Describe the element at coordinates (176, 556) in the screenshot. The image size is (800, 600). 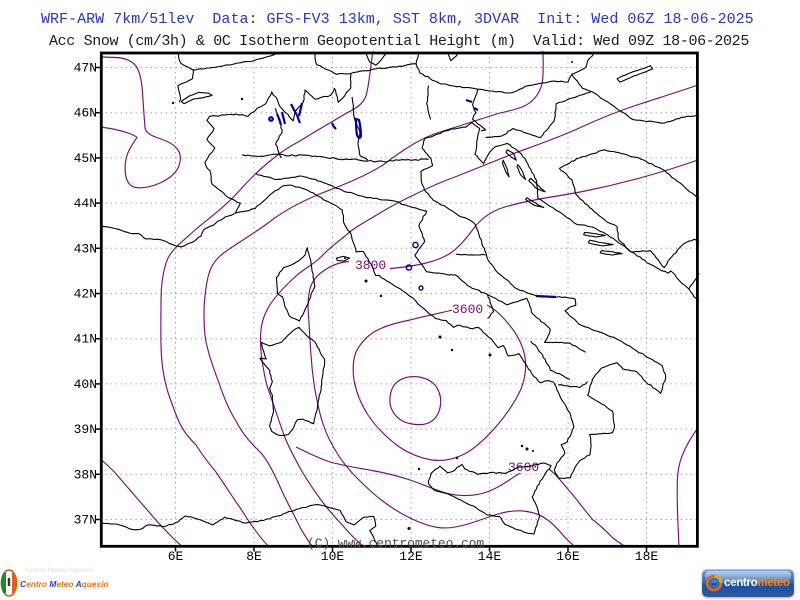
I see `svg-text: 6E` at that location.